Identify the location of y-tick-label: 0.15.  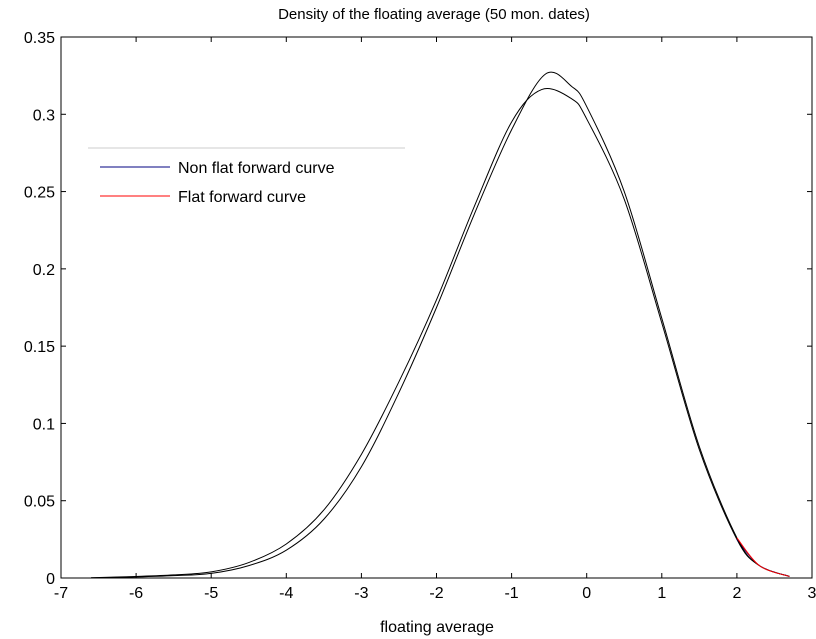
(39, 347).